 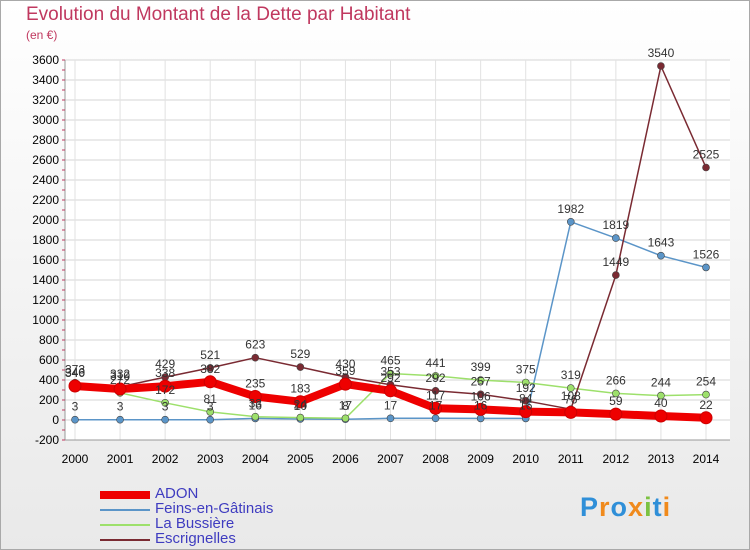 What do you see at coordinates (120, 380) in the screenshot?
I see `data-label: 272` at bounding box center [120, 380].